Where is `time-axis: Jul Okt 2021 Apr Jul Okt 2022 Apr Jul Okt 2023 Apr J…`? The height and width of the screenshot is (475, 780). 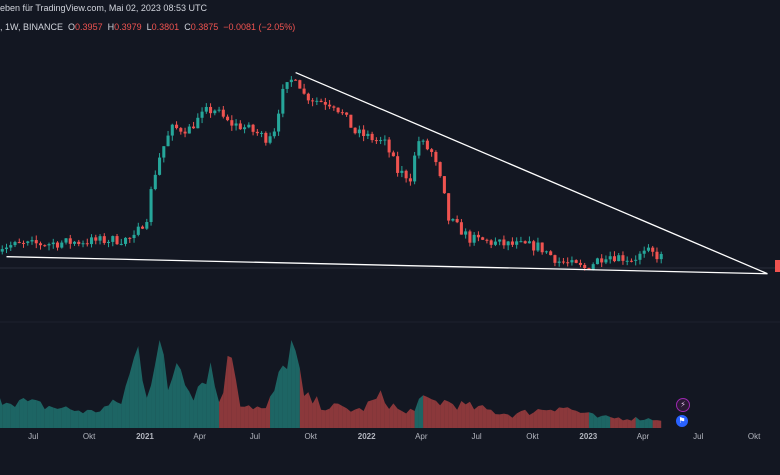
time-axis: Jul Okt 2021 Apr Jul Okt 2022 Apr Jul Okt 2023 Apr J… is located at coordinates (390, 449).